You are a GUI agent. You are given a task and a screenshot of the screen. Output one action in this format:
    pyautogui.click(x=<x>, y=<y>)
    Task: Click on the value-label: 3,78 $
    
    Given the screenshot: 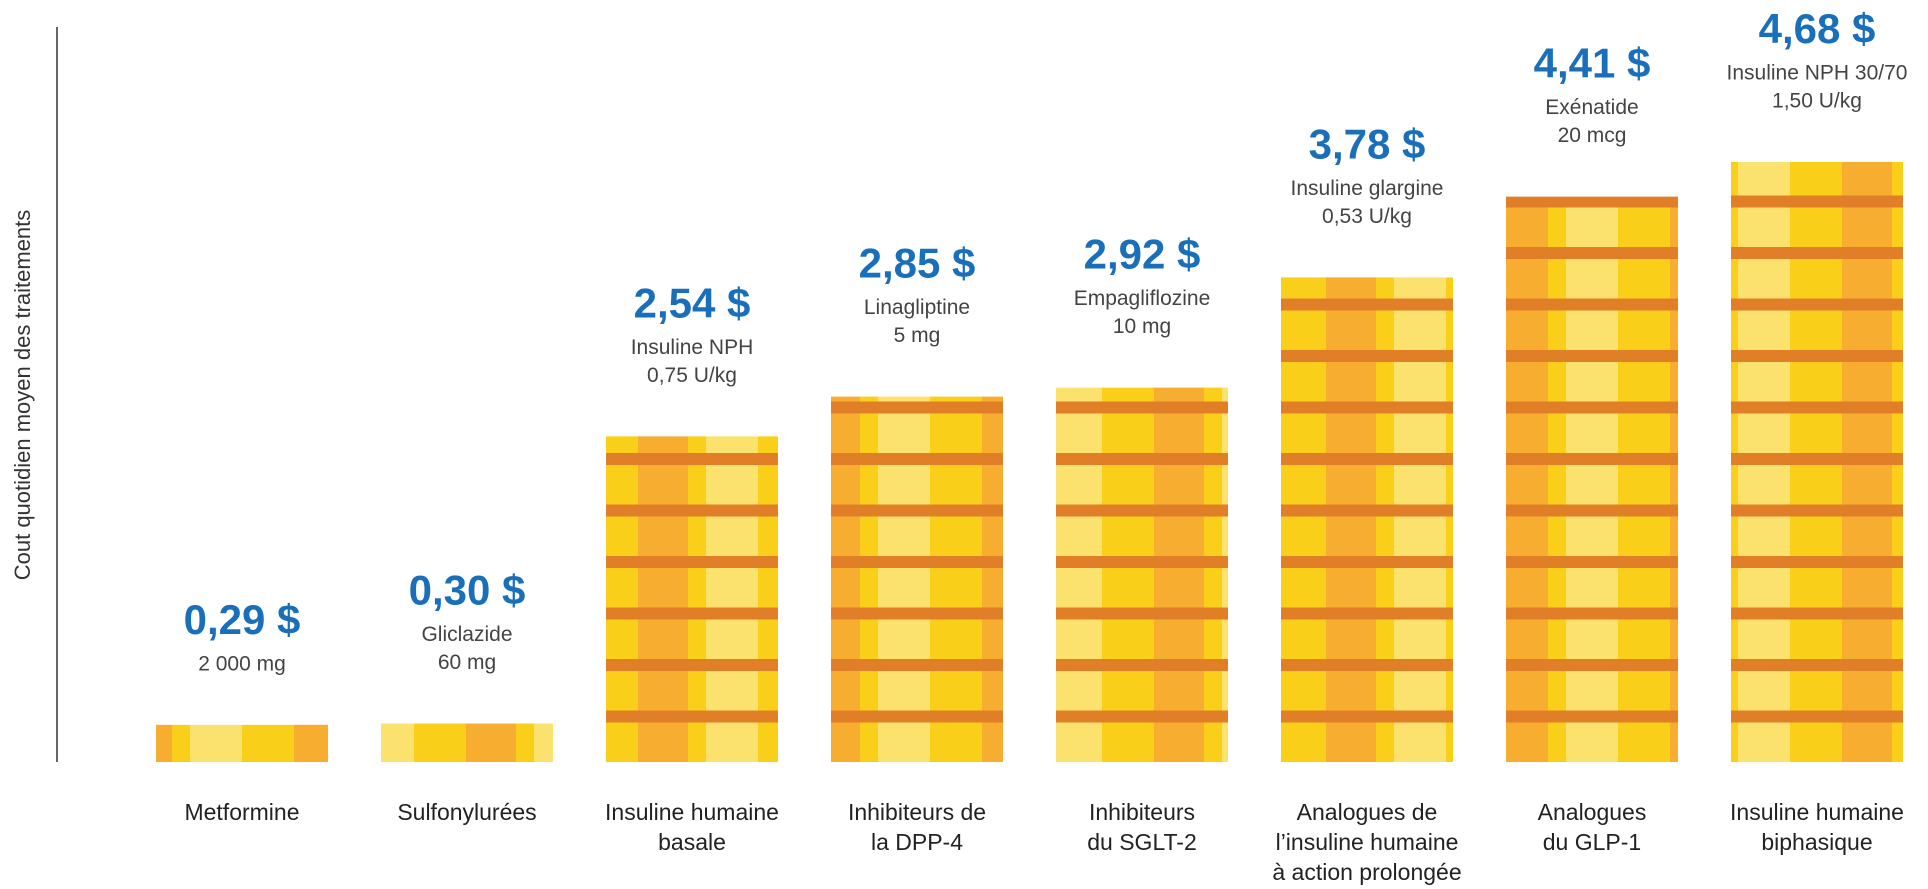 What is the action you would take?
    pyautogui.click(x=1367, y=143)
    